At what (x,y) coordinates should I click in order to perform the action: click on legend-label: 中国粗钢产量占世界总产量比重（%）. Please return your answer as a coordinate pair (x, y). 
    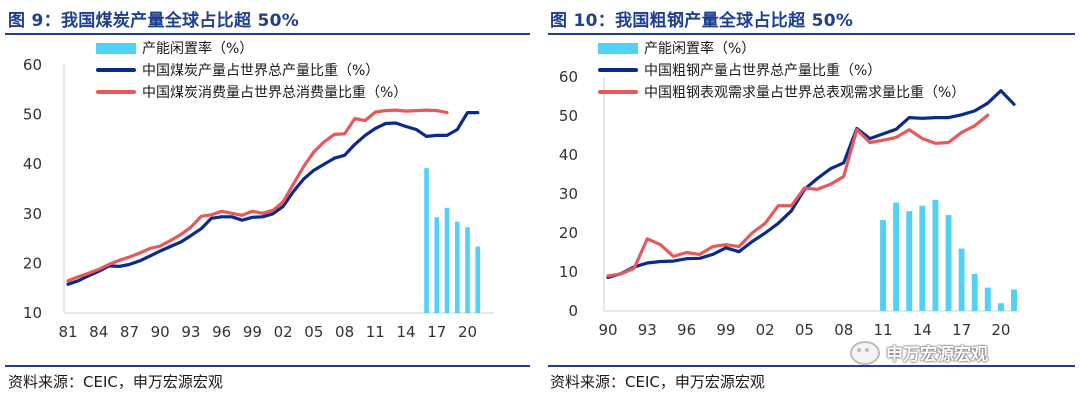
    Looking at the image, I should click on (763, 71).